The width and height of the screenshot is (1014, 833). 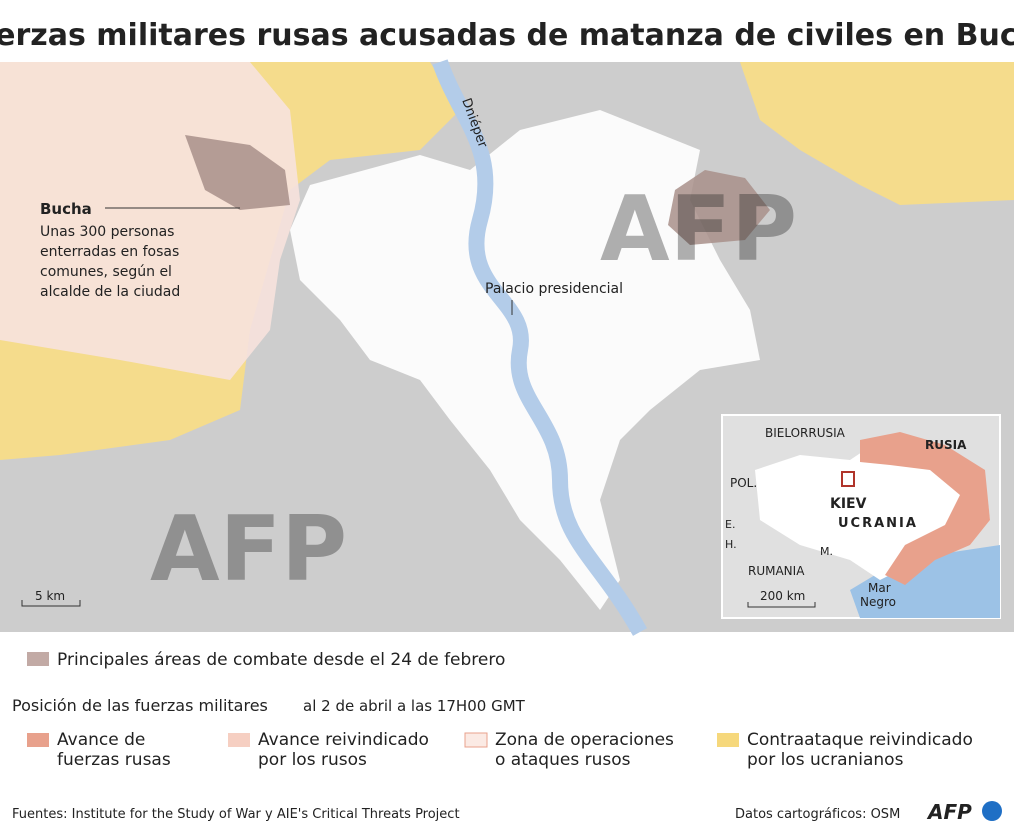 I want to click on legend-label: Zona de operaciones, so click(x=584, y=740).